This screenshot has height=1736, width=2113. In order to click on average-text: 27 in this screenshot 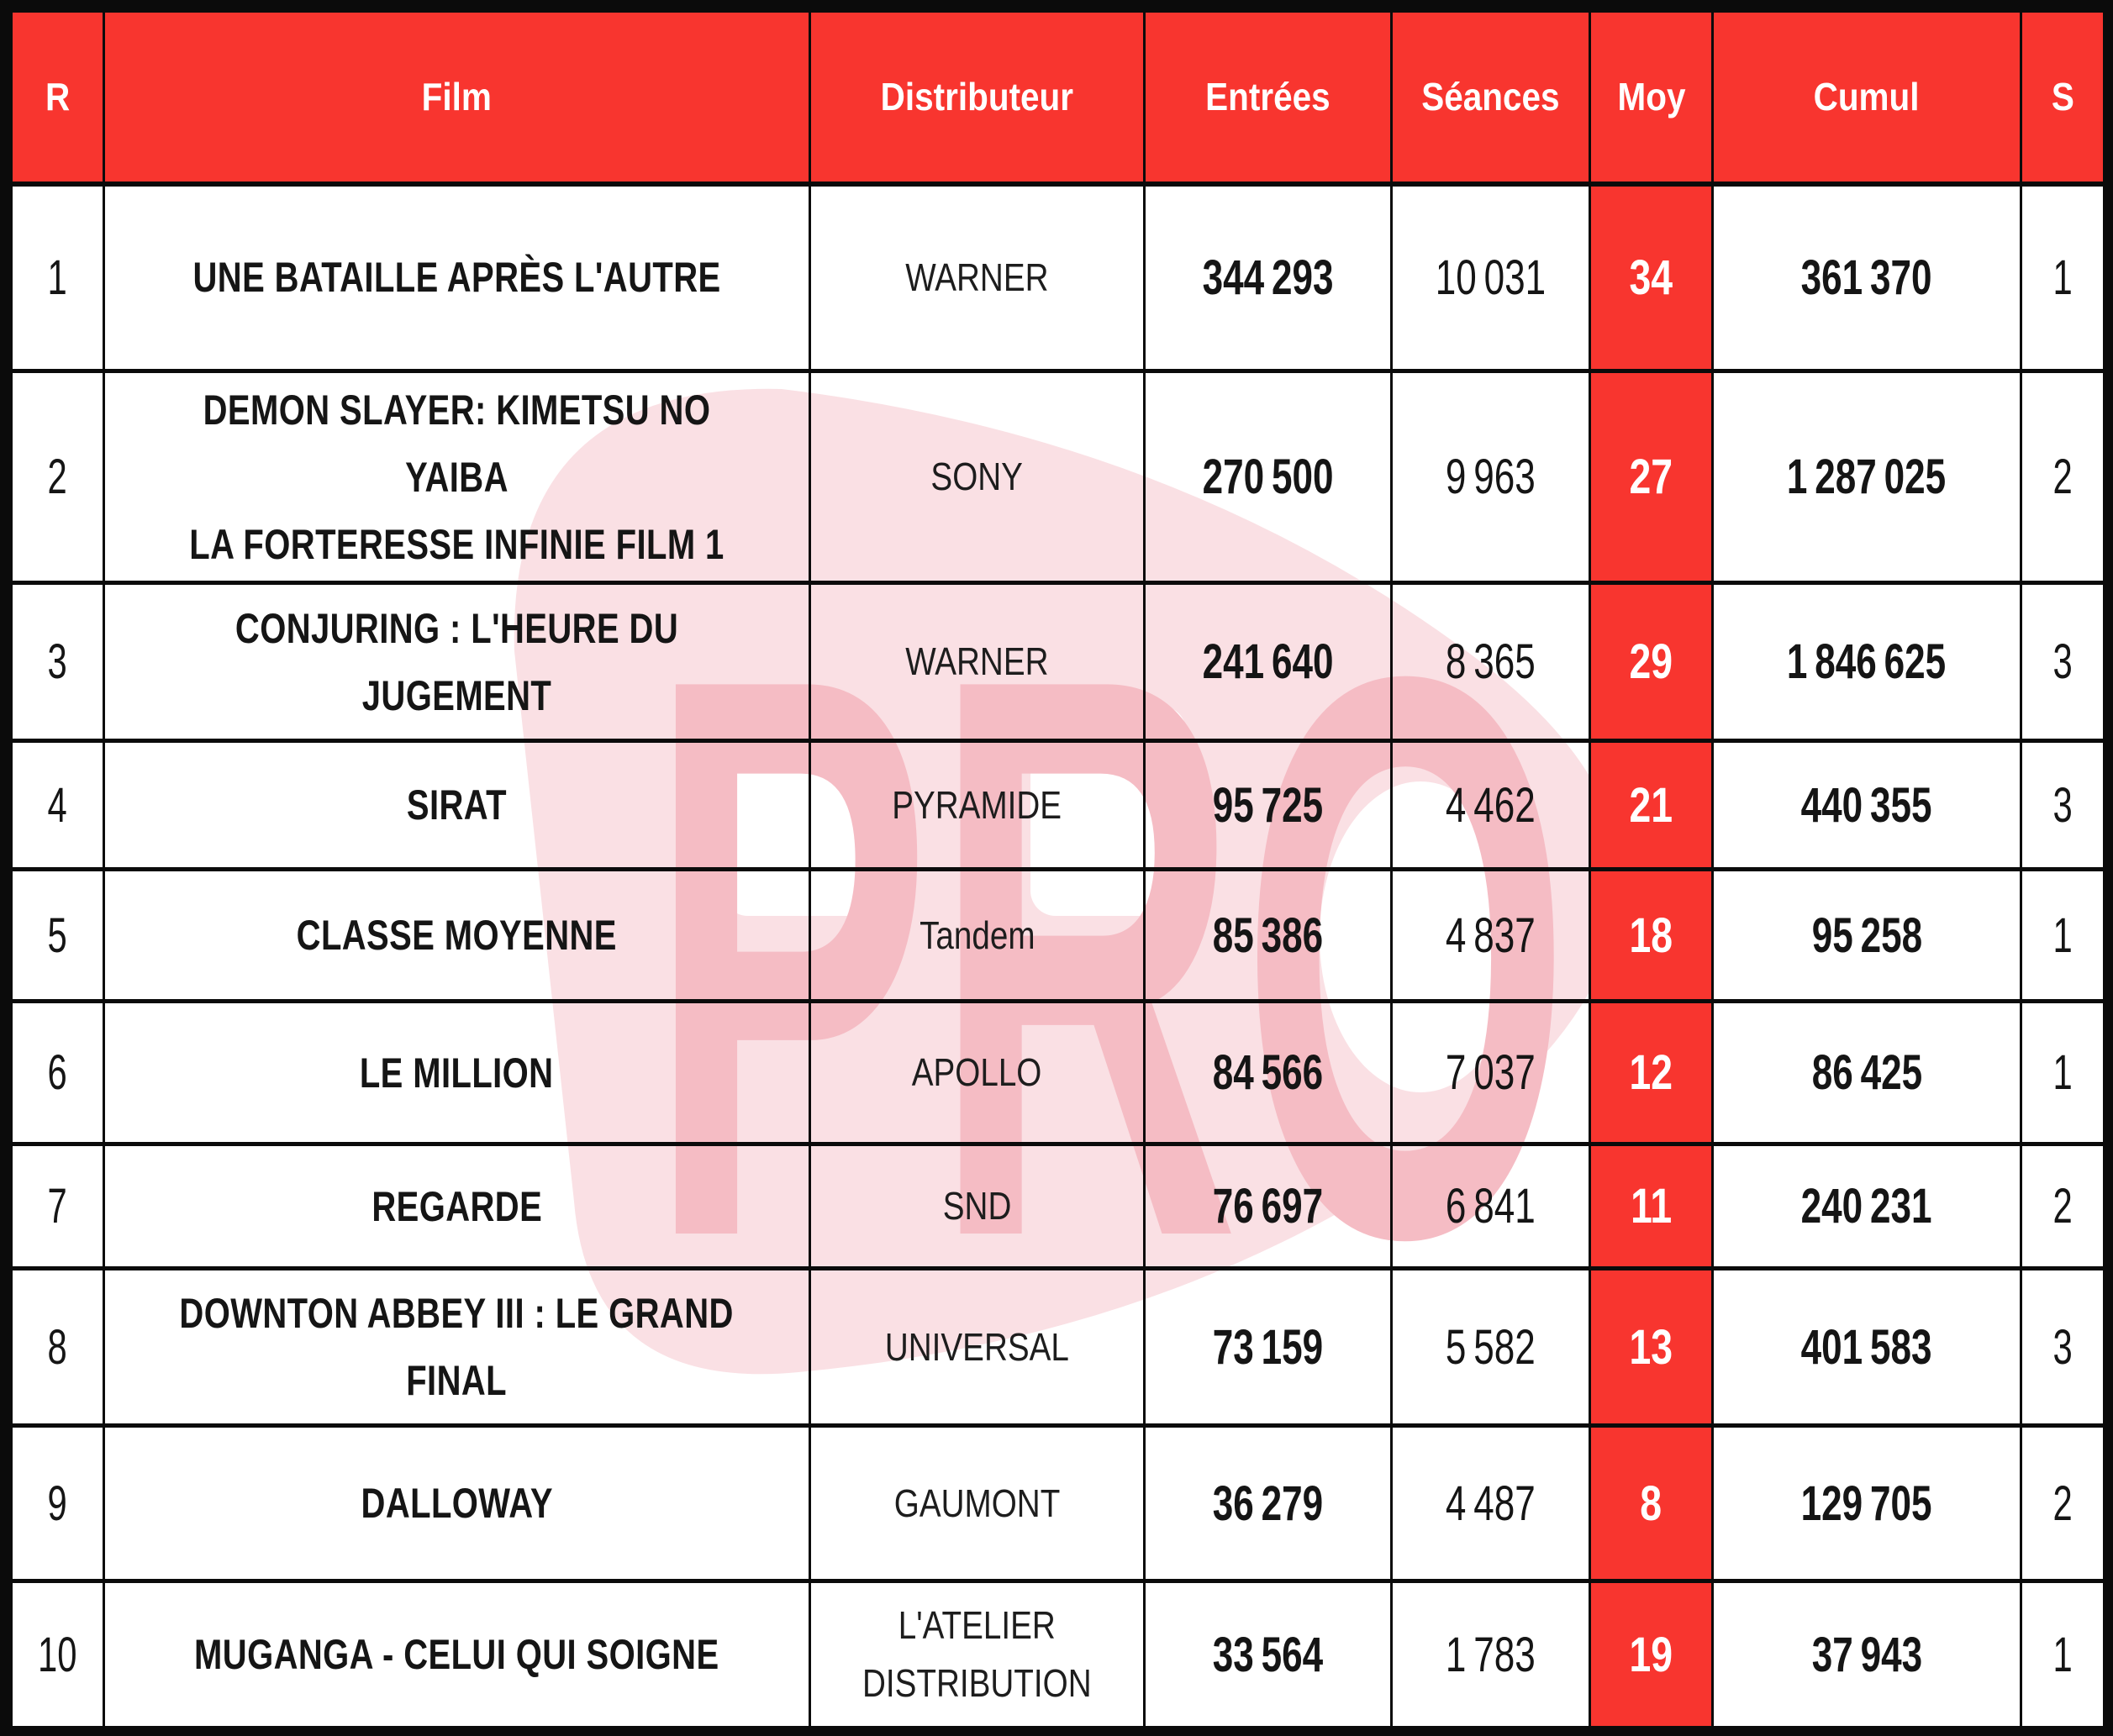, I will do `click(1651, 477)`.